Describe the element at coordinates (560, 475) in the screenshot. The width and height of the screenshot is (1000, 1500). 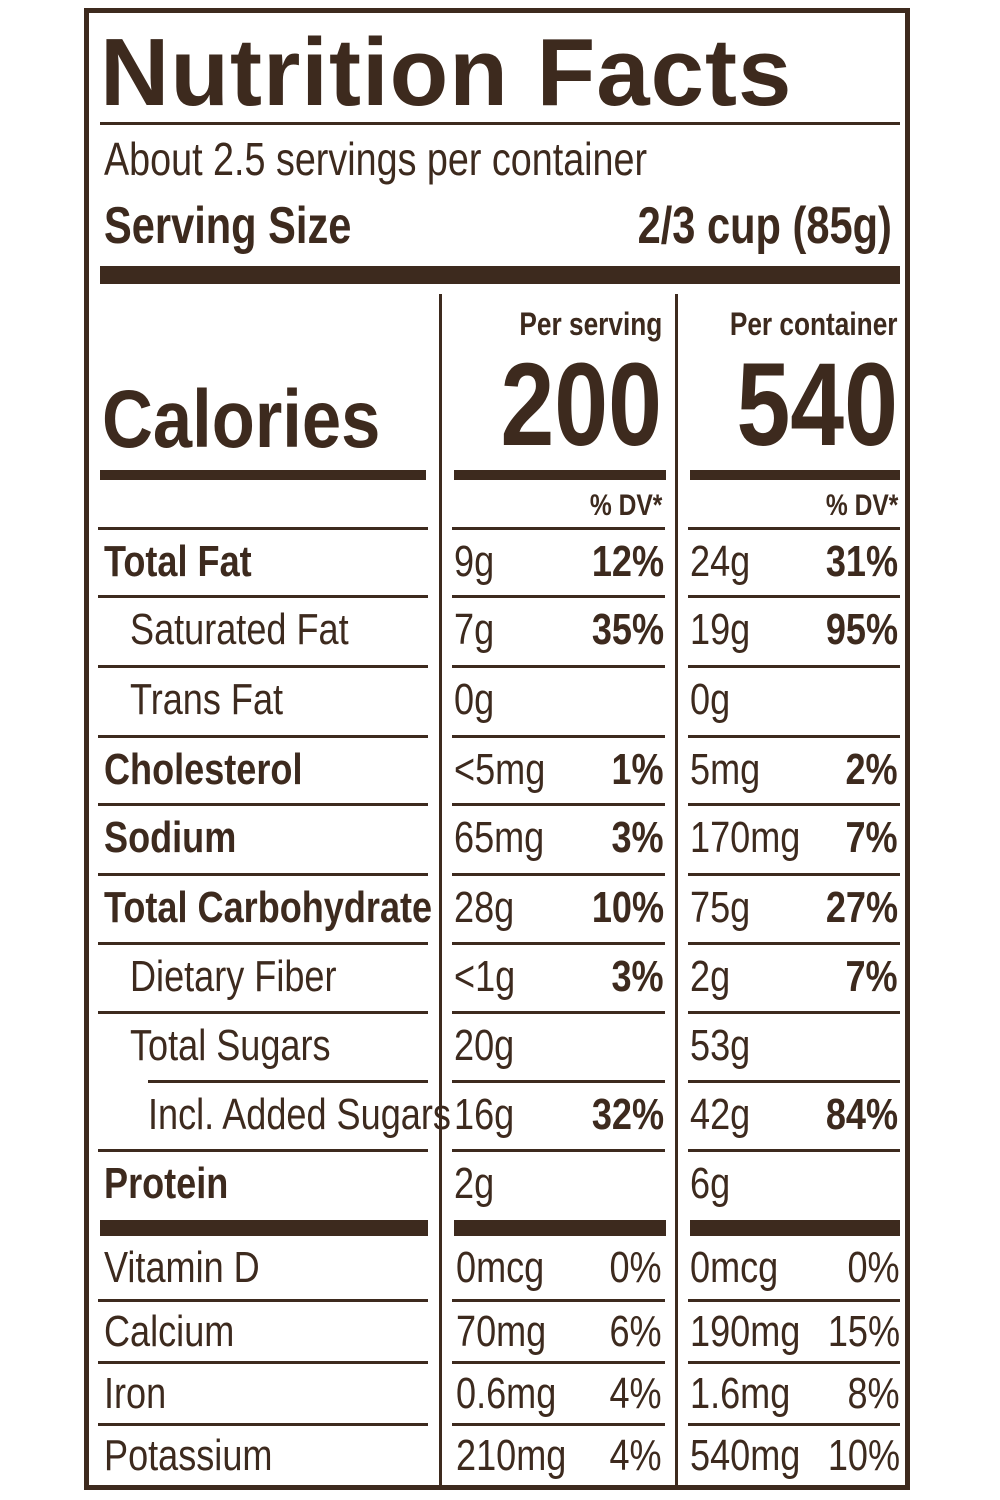
I see `calories-bar-serving` at that location.